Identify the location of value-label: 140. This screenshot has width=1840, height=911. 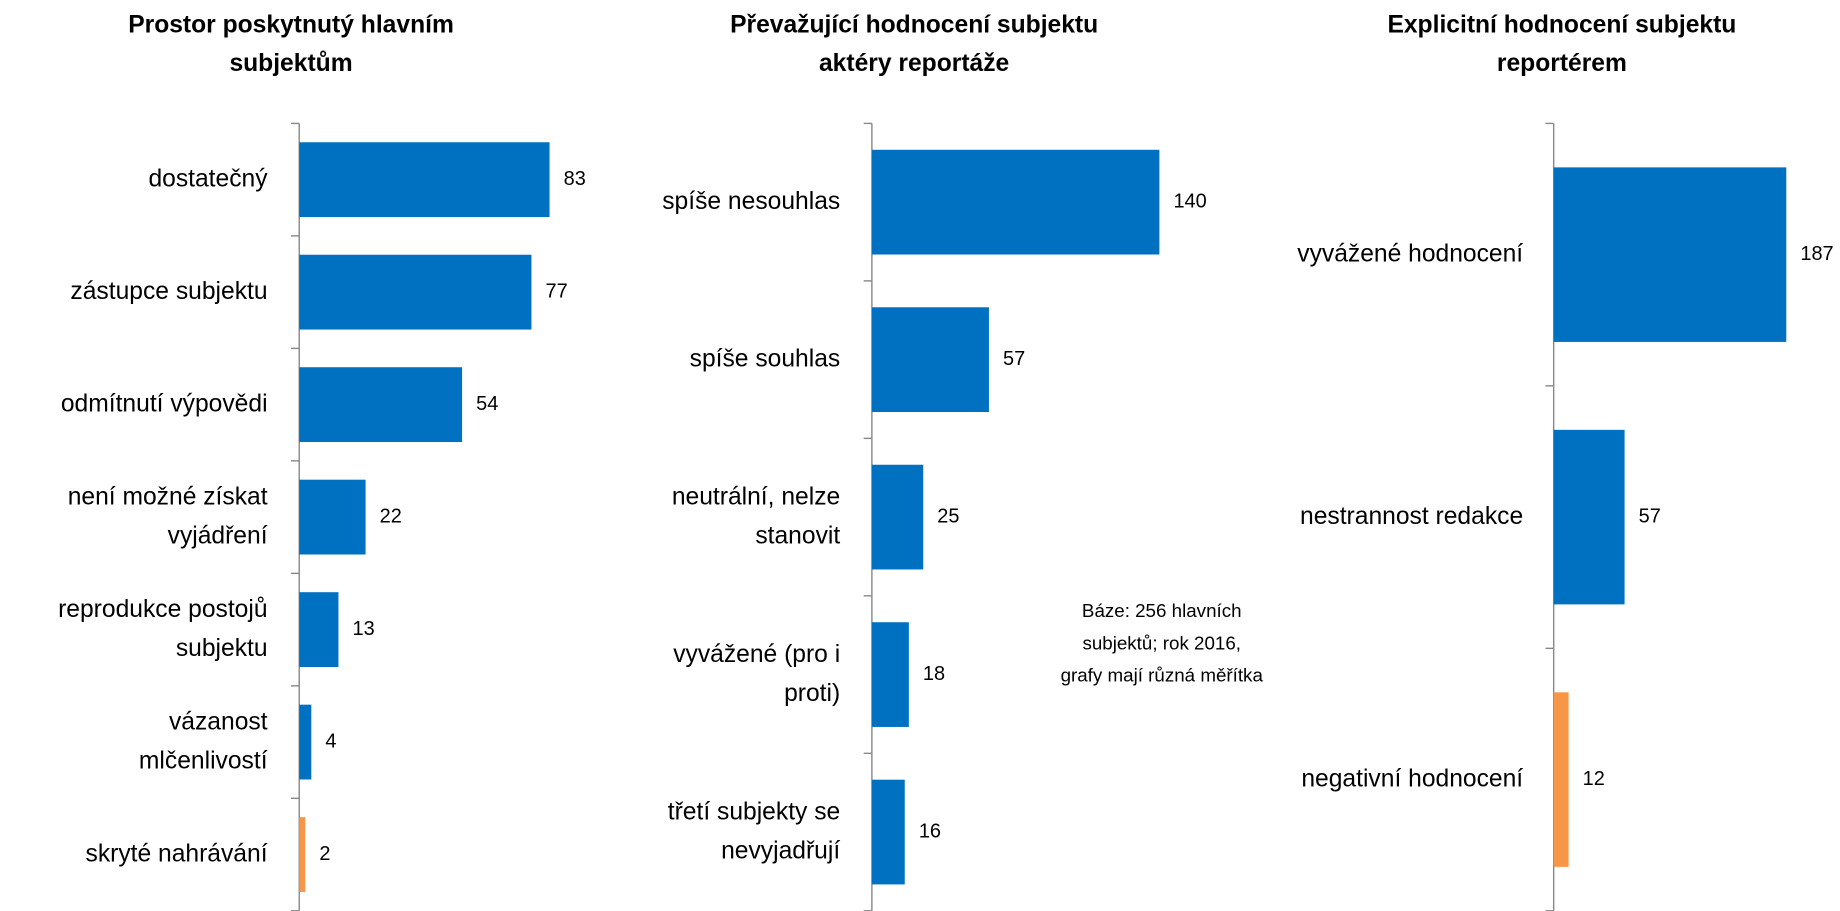
(1189, 201).